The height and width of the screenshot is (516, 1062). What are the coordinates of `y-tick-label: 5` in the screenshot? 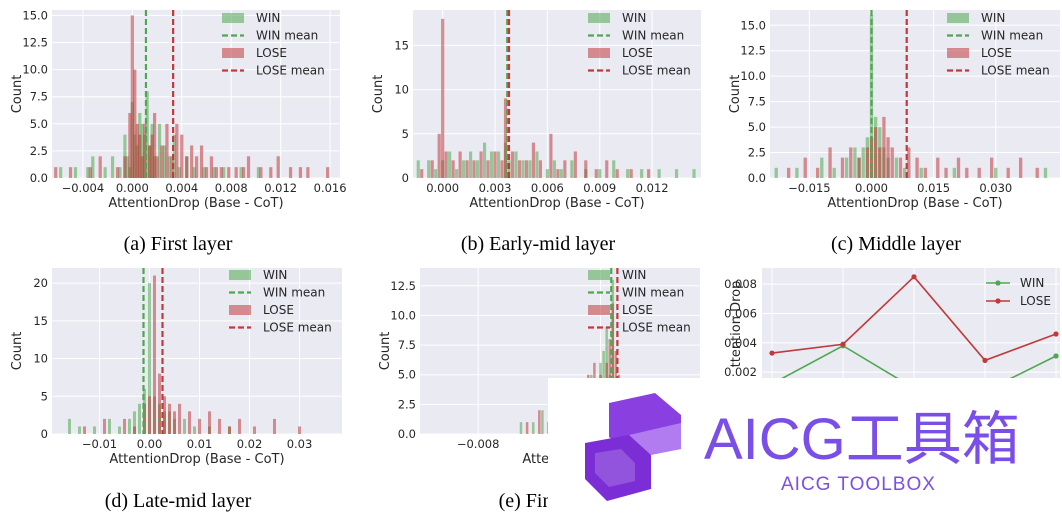 It's located at (44, 396).